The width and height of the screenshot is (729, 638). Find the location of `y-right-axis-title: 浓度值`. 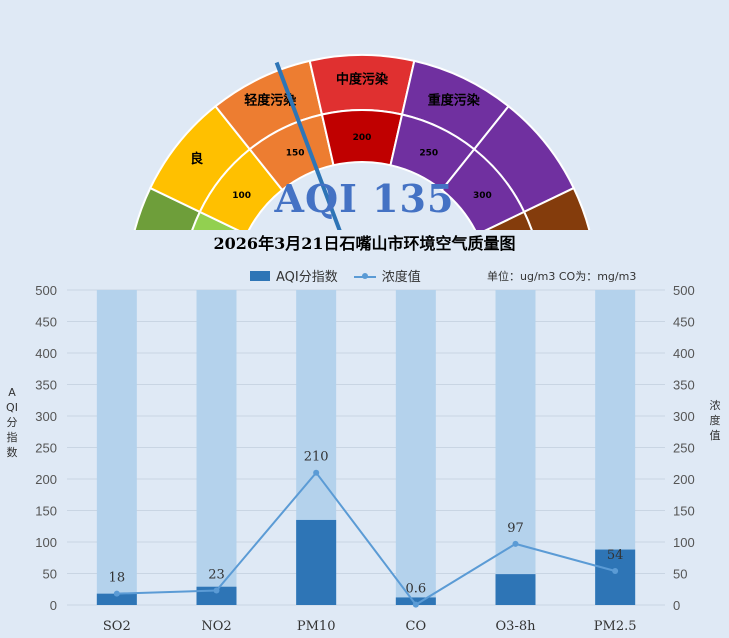

y-right-axis-title: 浓度值 is located at coordinates (715, 420).